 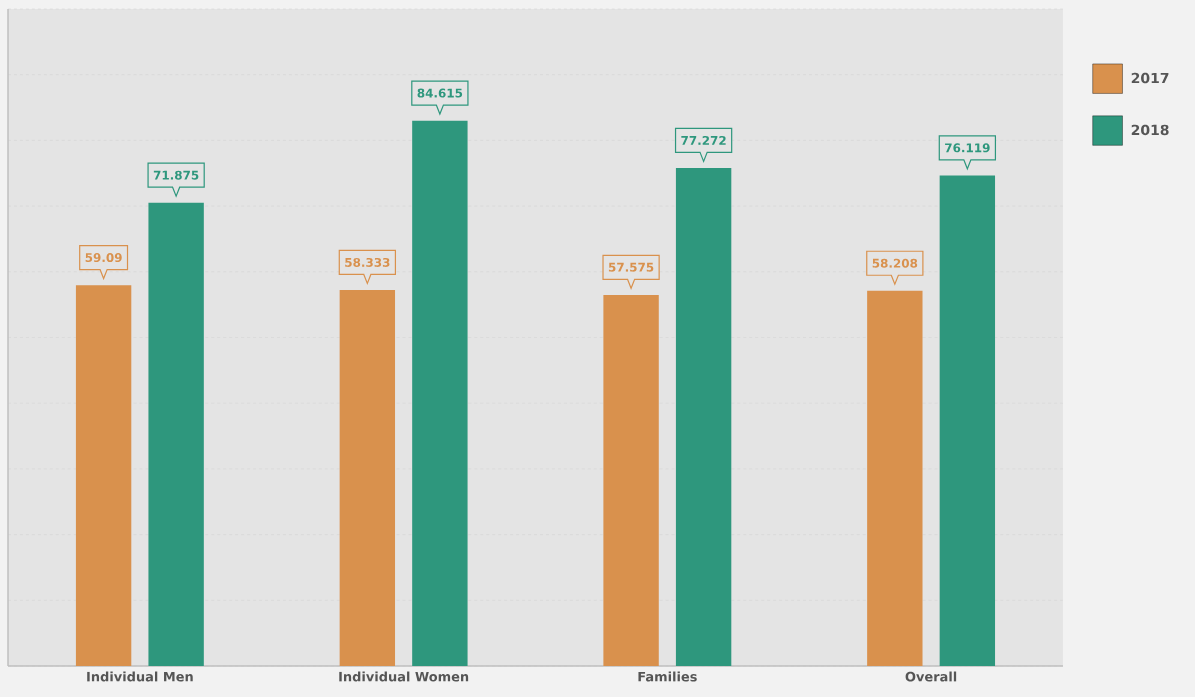 I want to click on x-tick-label: Families, so click(x=667, y=676).